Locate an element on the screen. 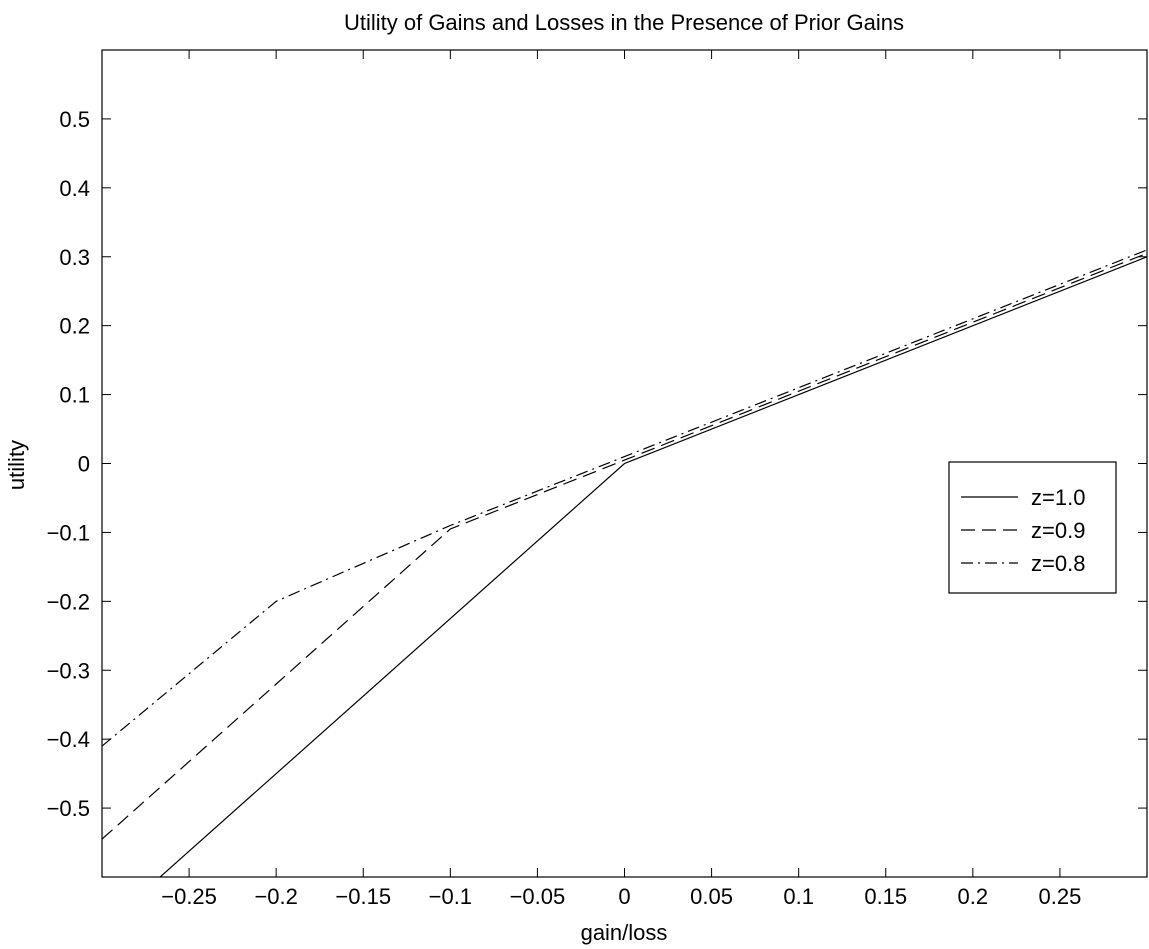 The height and width of the screenshot is (949, 1149). x-tick-label: −0.25 is located at coordinates (189, 896).